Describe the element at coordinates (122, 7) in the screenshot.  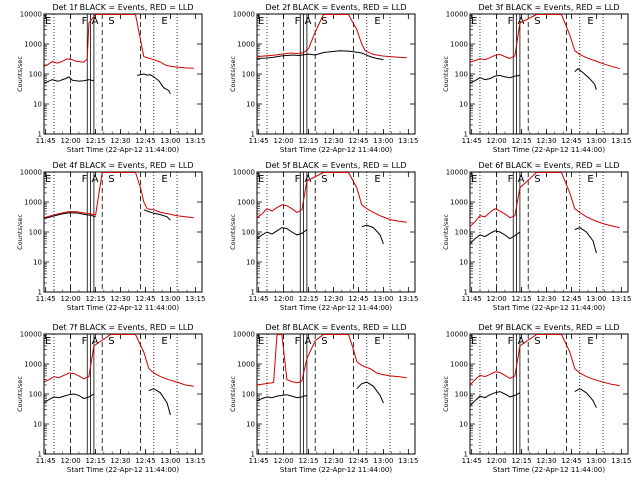
I see `panel-title: Det 1f BLACK = Events, RED = LLD` at that location.